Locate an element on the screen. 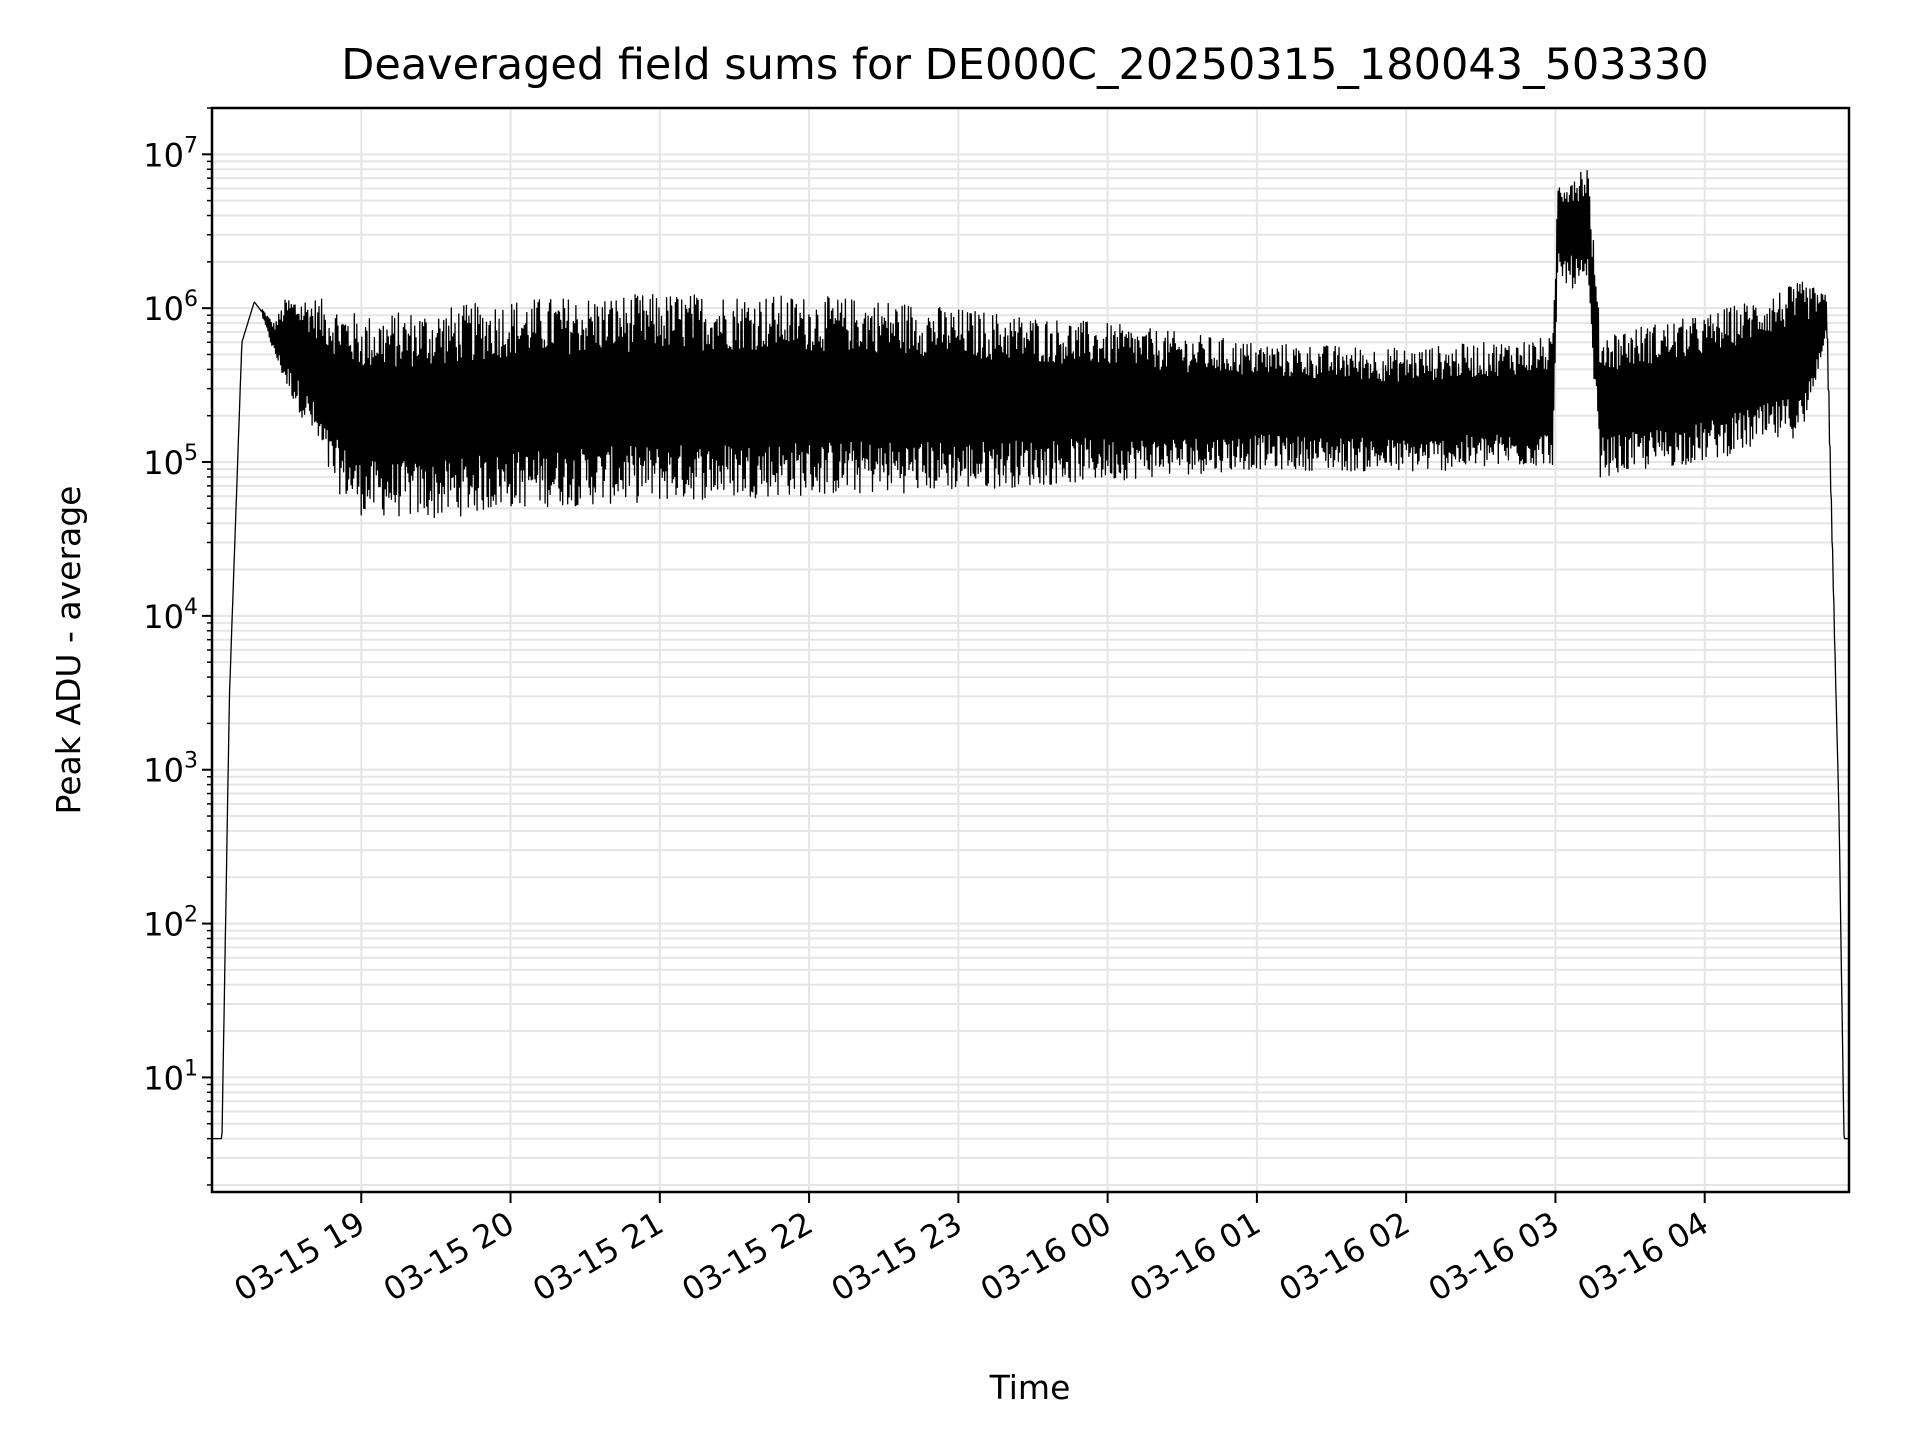 This screenshot has width=1920, height=1440. y-tick-label: 10⁵ is located at coordinates (170, 461).